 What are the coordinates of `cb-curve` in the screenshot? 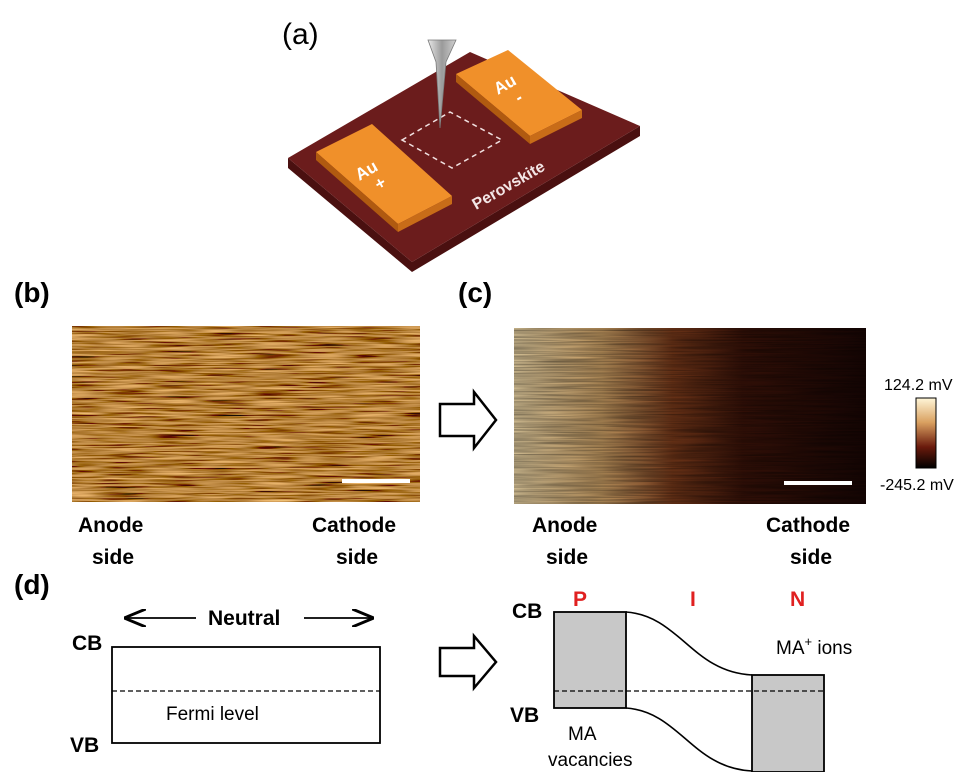 It's located at (689, 643).